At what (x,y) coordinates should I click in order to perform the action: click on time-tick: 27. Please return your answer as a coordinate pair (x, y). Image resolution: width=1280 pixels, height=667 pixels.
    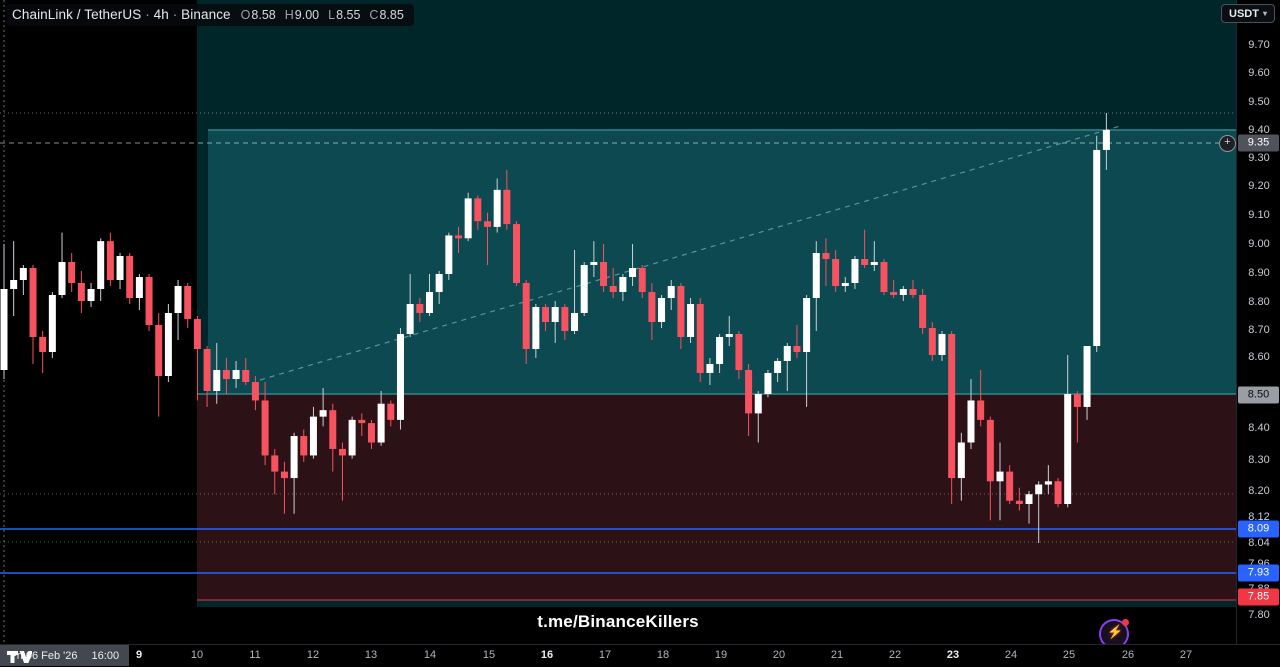
    Looking at the image, I should click on (1186, 655).